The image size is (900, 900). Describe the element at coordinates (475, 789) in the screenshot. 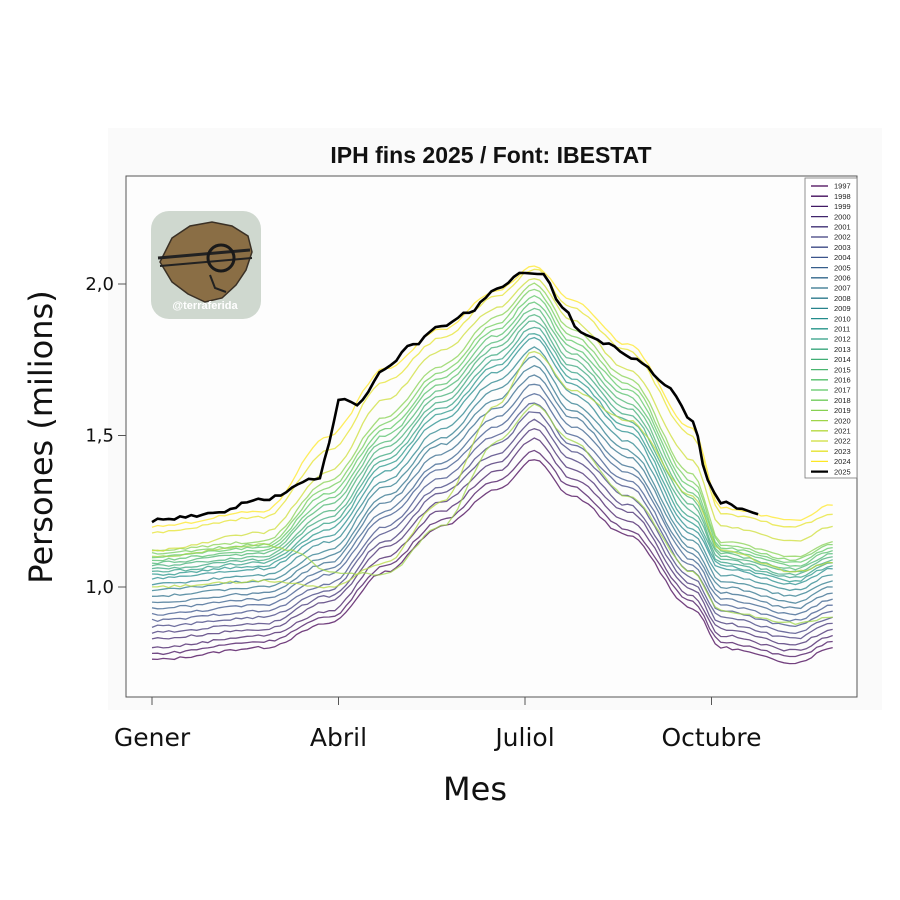

I see `x-axis-title: Mes` at that location.